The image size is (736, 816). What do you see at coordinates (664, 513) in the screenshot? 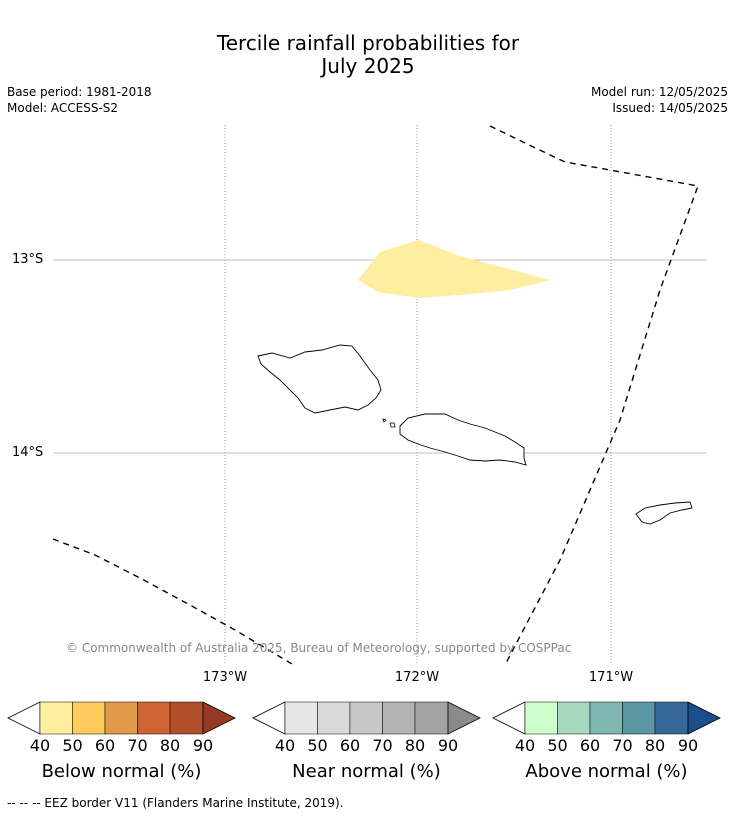
I see `tutuila-island` at bounding box center [664, 513].